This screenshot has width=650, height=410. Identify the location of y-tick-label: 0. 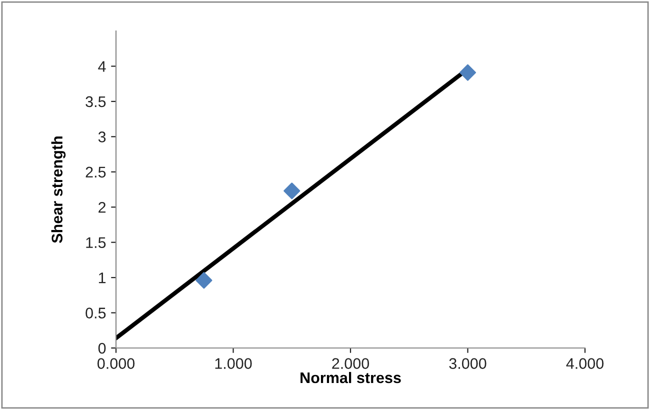
(102, 348).